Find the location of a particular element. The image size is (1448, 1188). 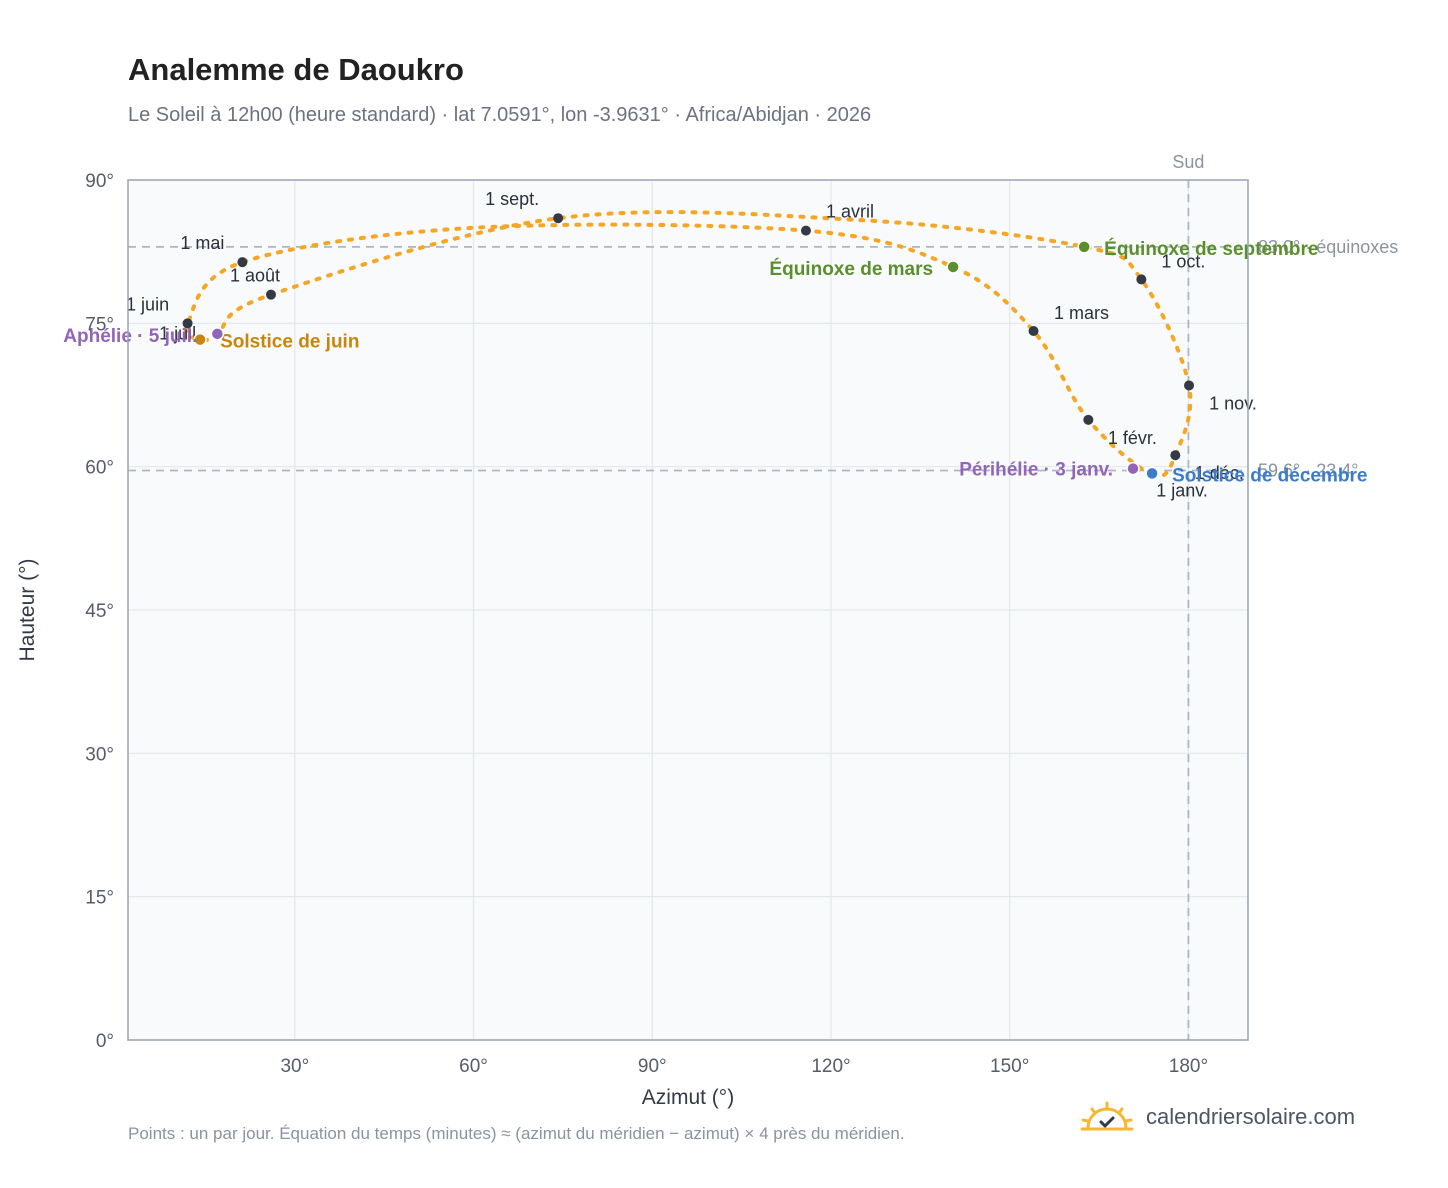

month-label: 1 oct. is located at coordinates (1183, 261).